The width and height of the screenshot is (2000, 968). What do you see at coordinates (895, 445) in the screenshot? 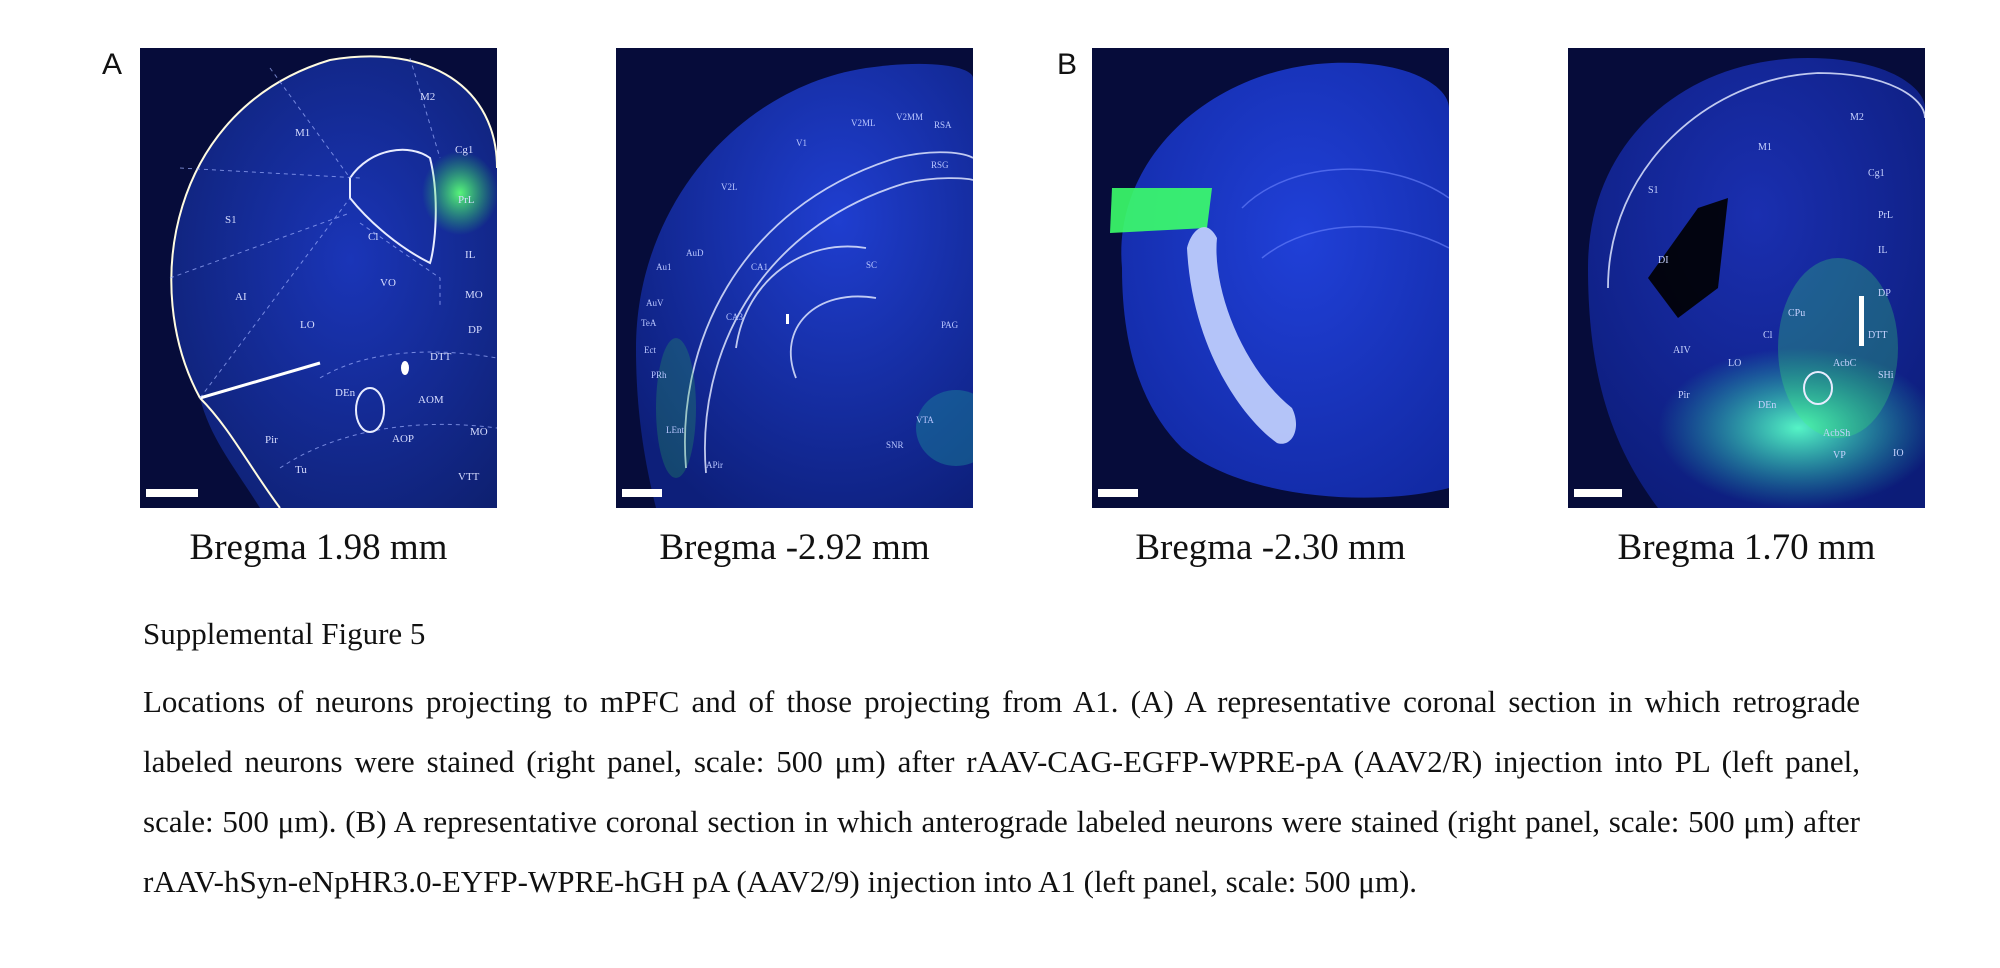
I see `svg-text: SNR` at bounding box center [895, 445].